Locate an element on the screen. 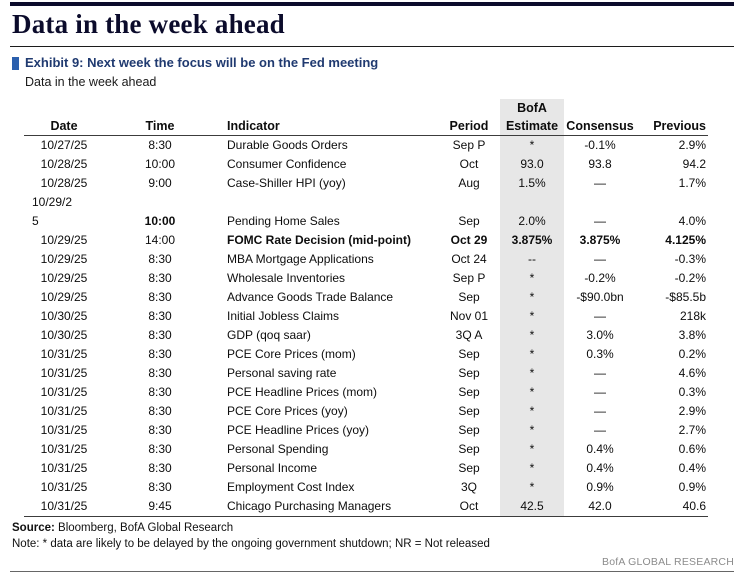 Image resolution: width=746 pixels, height=583 pixels. cell-indicator: Chicago Purchasing Managers is located at coordinates (309, 506).